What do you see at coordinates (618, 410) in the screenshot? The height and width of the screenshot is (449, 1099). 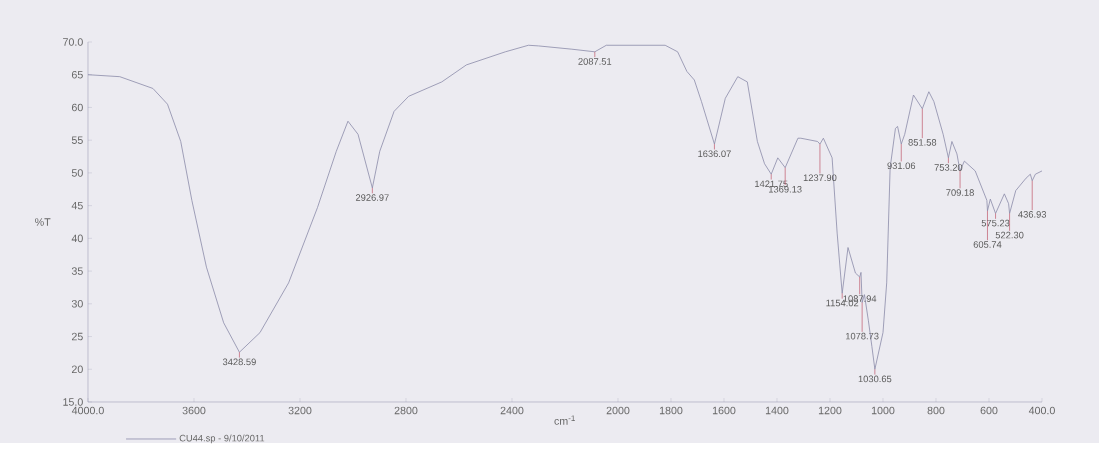 I see `x-tick-label: 2000` at bounding box center [618, 410].